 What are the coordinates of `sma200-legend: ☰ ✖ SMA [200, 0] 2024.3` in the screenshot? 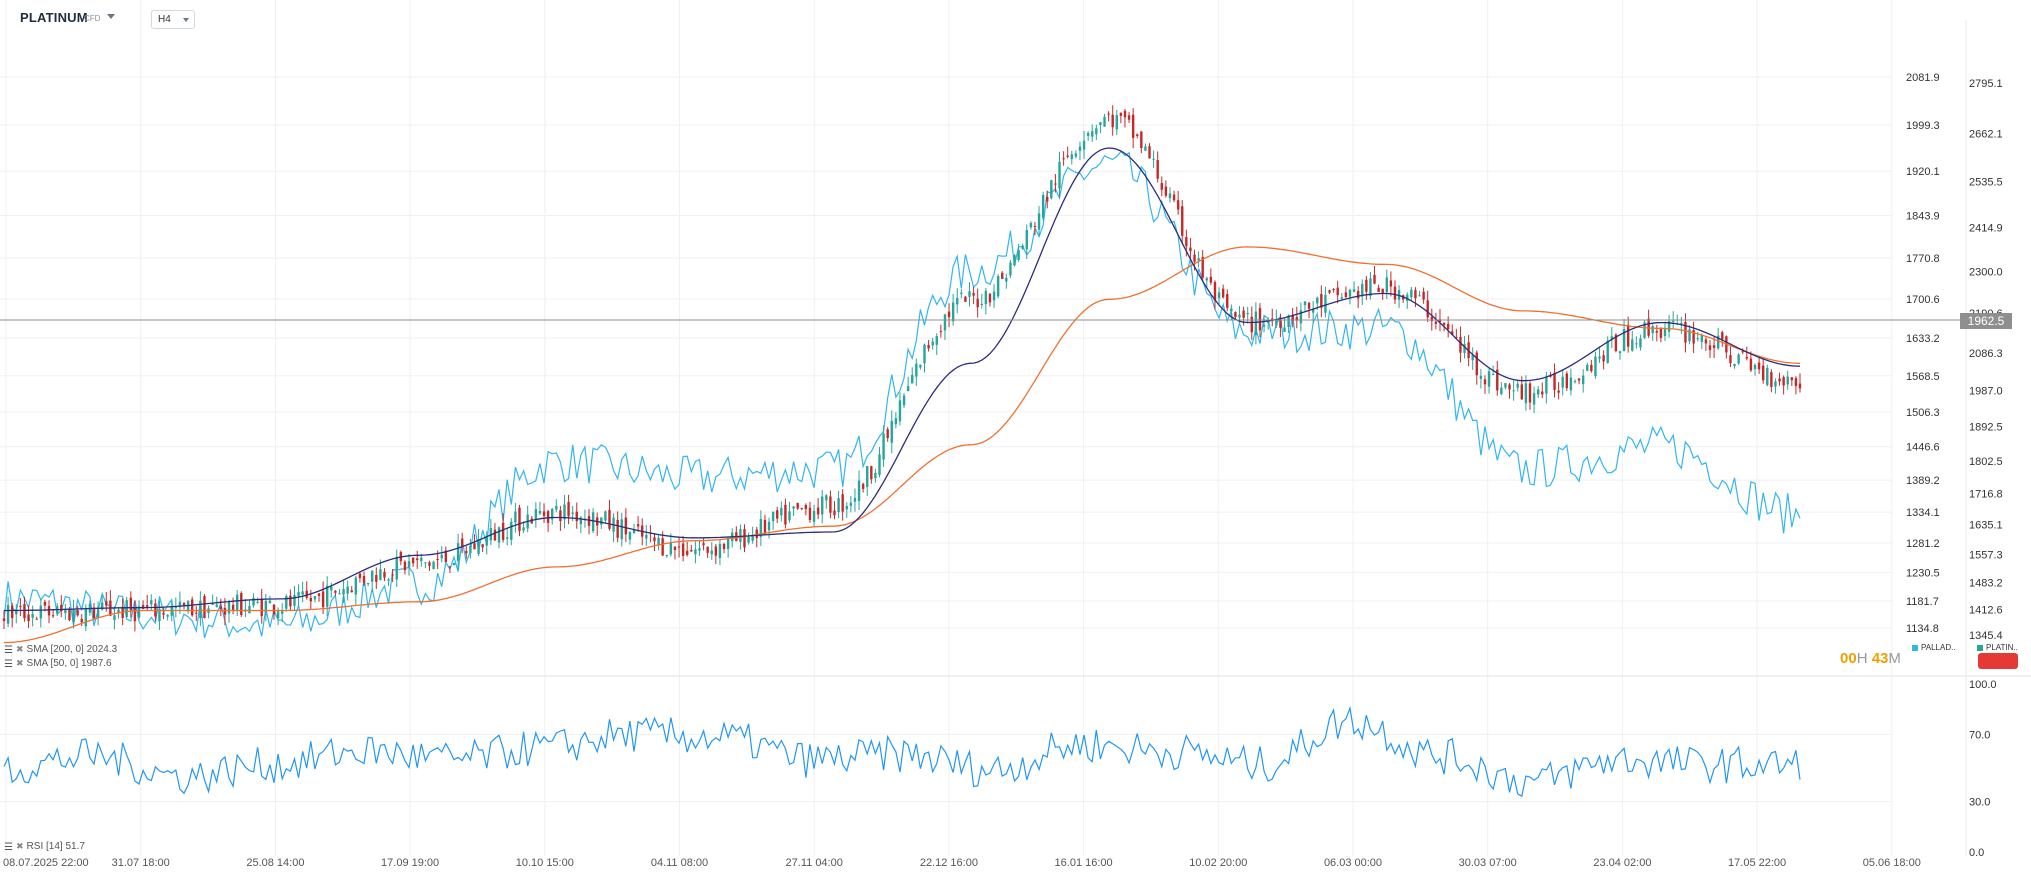 It's located at (60, 650).